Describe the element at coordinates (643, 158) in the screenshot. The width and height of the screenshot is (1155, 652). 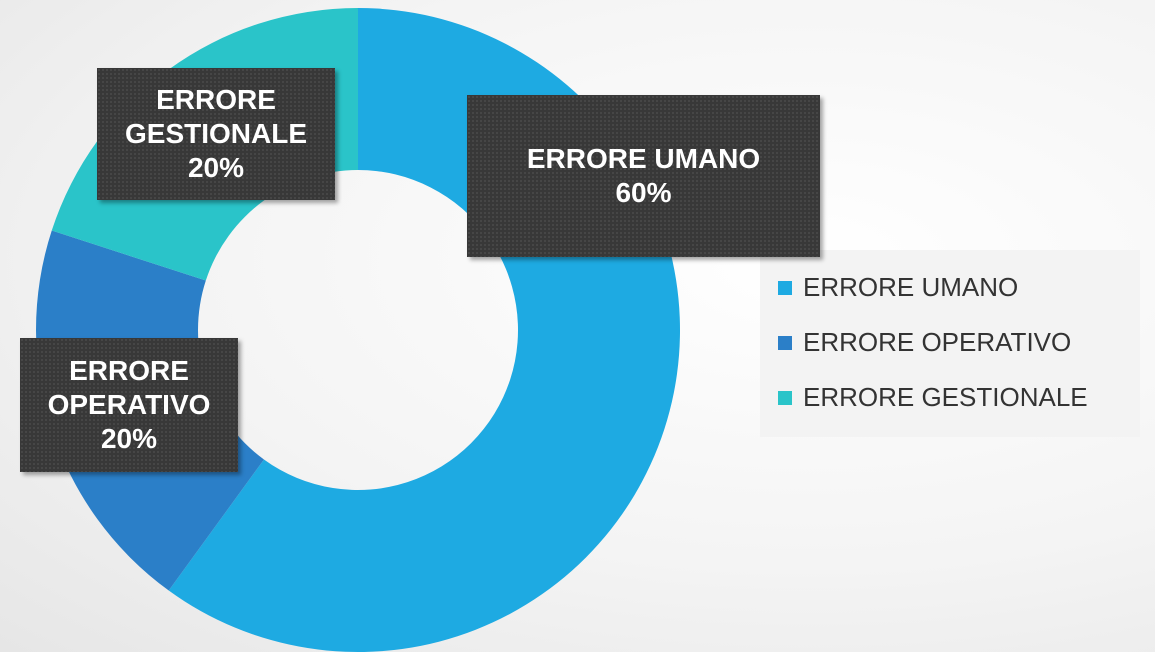
I see `data-label-category: ERRORE UMANO` at that location.